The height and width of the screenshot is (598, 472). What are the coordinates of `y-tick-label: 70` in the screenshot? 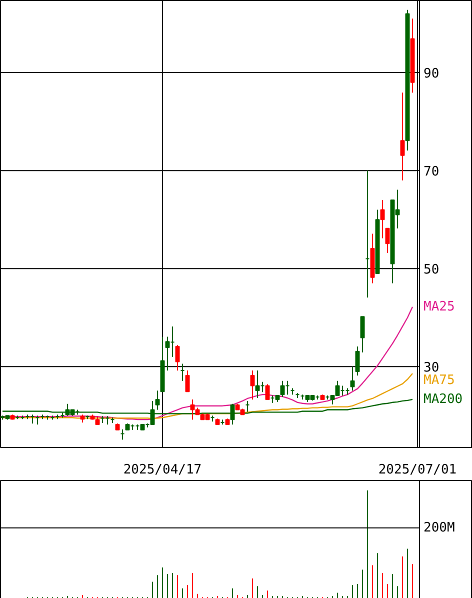 It's located at (432, 172).